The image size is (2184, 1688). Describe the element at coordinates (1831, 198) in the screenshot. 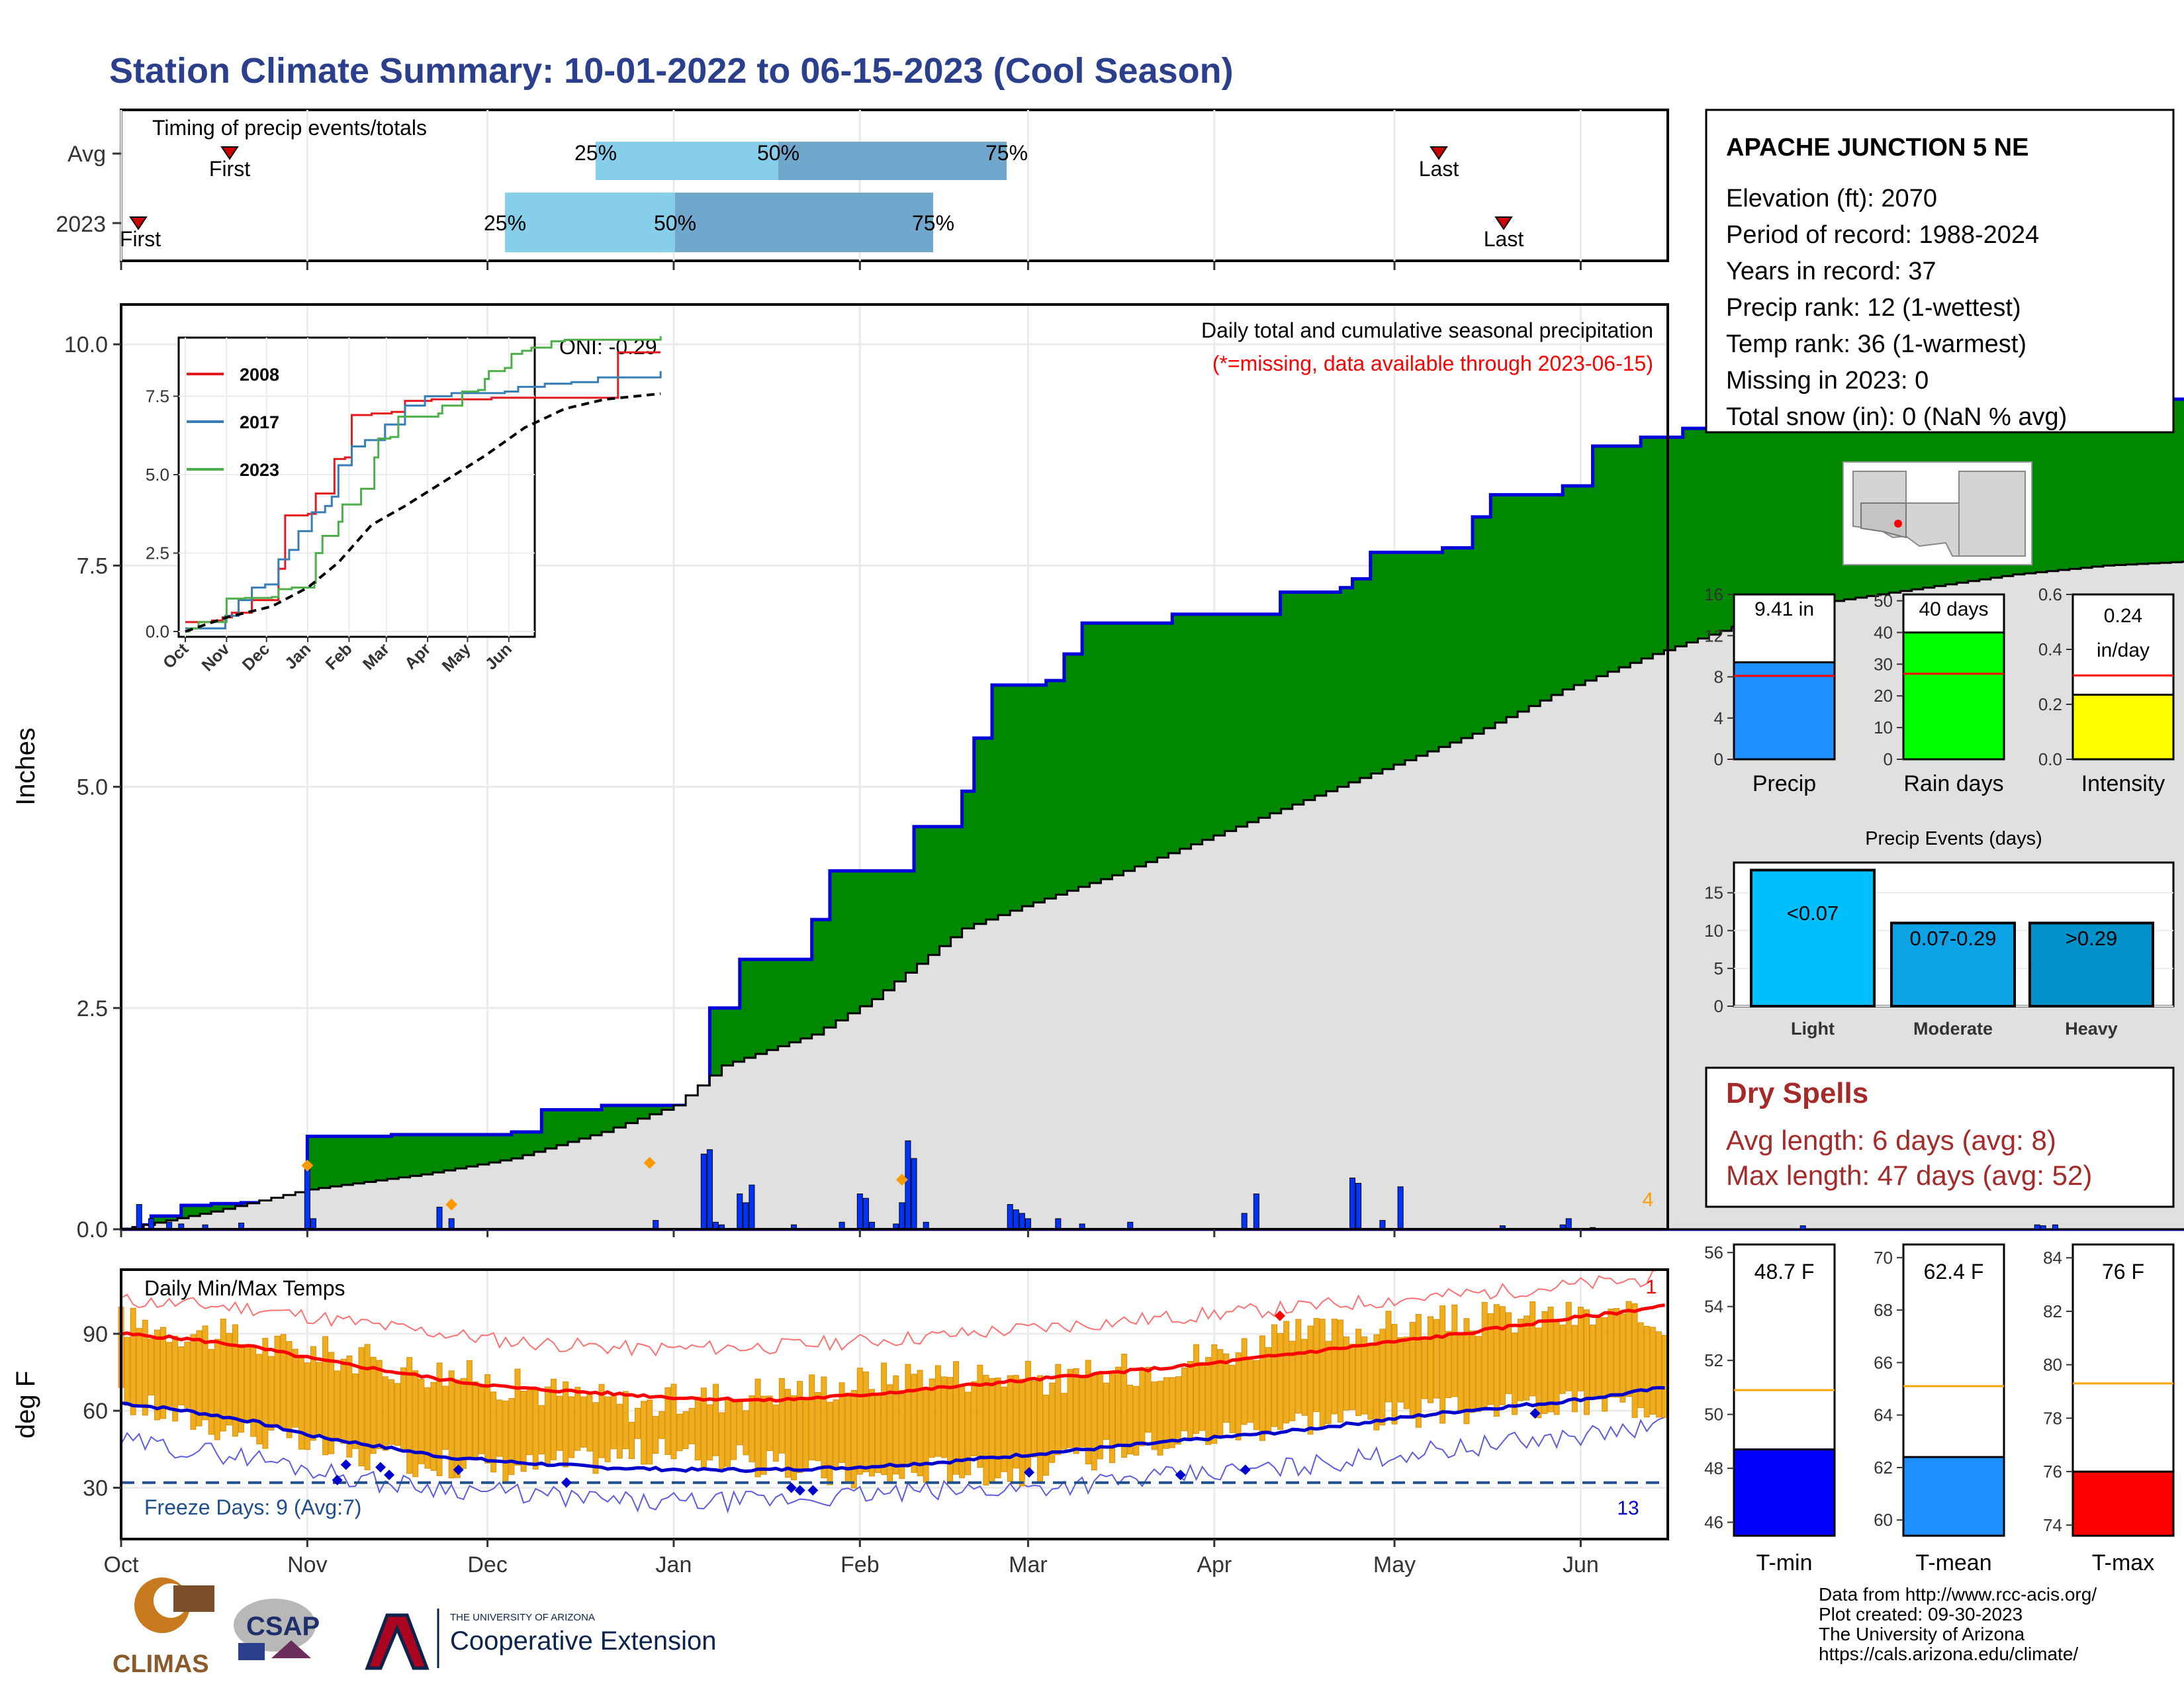

I see `station-elevation: Elevation (ft): 2070` at that location.